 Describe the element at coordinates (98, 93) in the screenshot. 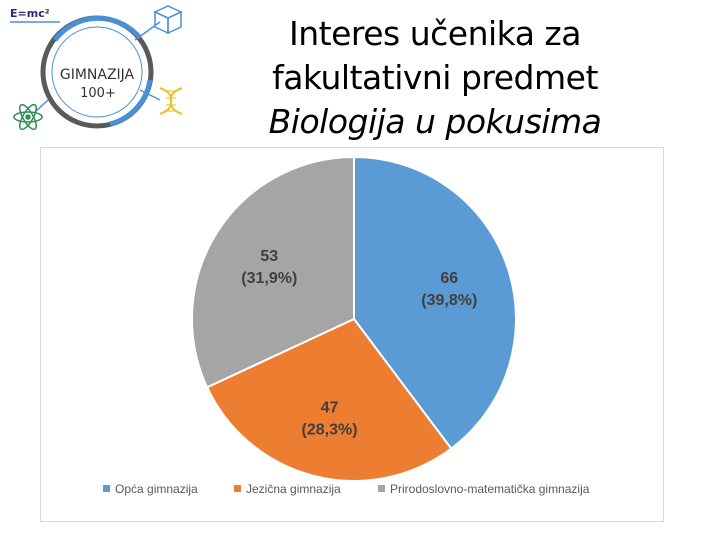

I see `logo-name-line2: 100+` at that location.